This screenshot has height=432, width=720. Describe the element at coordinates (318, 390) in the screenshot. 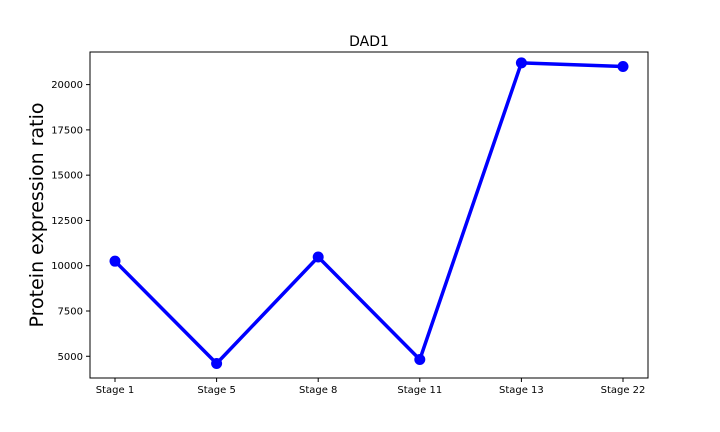

I see `x-tick-label: Stage 8` at that location.